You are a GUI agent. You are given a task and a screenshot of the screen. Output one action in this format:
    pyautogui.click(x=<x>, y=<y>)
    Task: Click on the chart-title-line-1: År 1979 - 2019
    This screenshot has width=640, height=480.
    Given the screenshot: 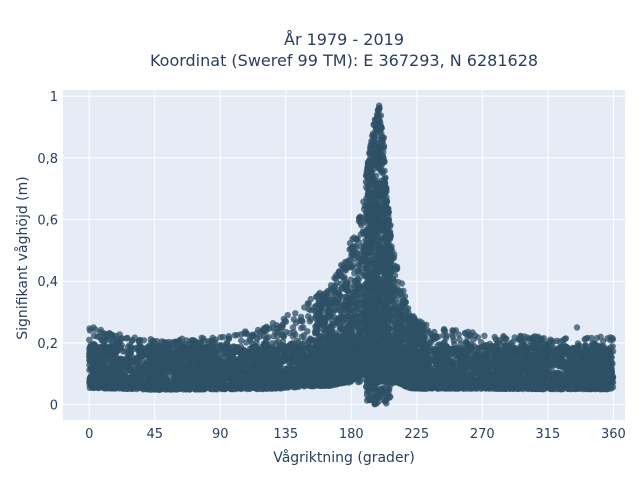 What is the action you would take?
    pyautogui.click(x=344, y=39)
    